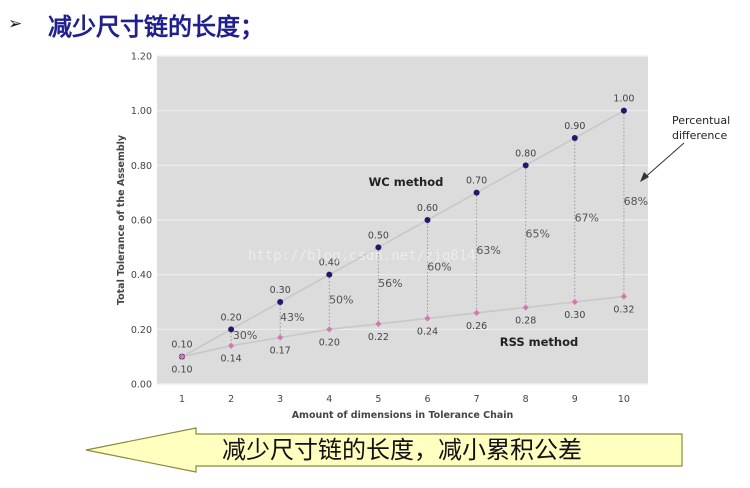 The image size is (750, 488). Describe the element at coordinates (663, 161) in the screenshot. I see `annotation-pointer-line` at that location.